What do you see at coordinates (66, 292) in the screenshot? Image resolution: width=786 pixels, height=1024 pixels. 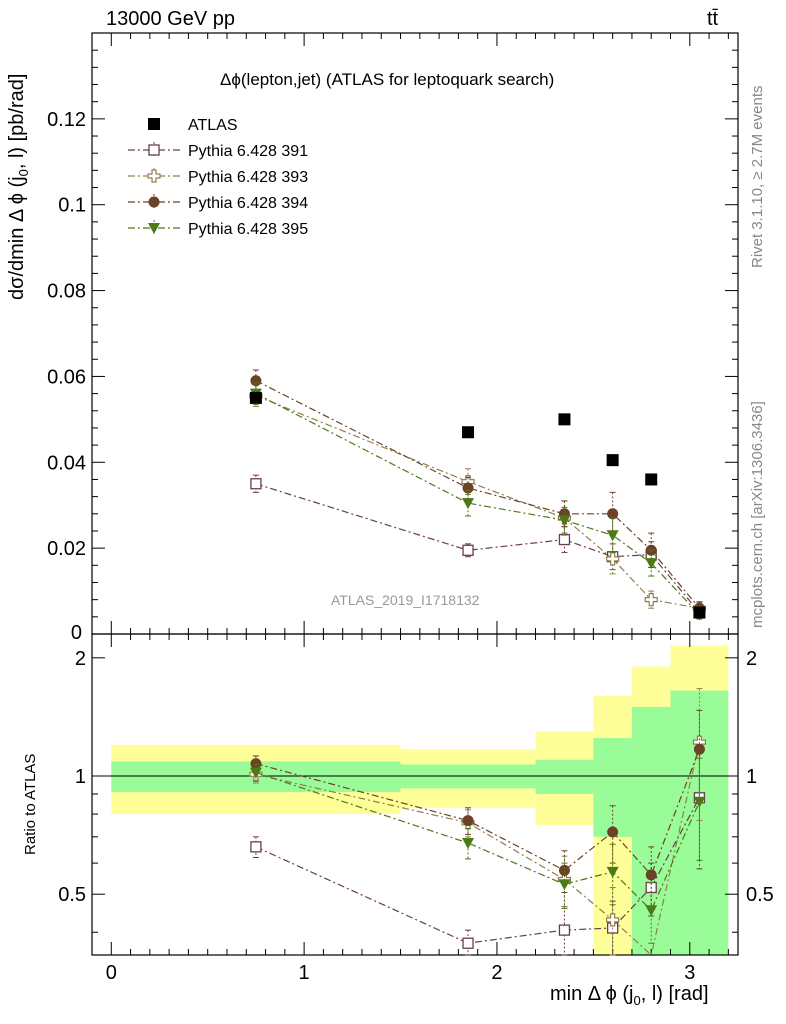 I see `y-tick-label: 0.08` at bounding box center [66, 292].